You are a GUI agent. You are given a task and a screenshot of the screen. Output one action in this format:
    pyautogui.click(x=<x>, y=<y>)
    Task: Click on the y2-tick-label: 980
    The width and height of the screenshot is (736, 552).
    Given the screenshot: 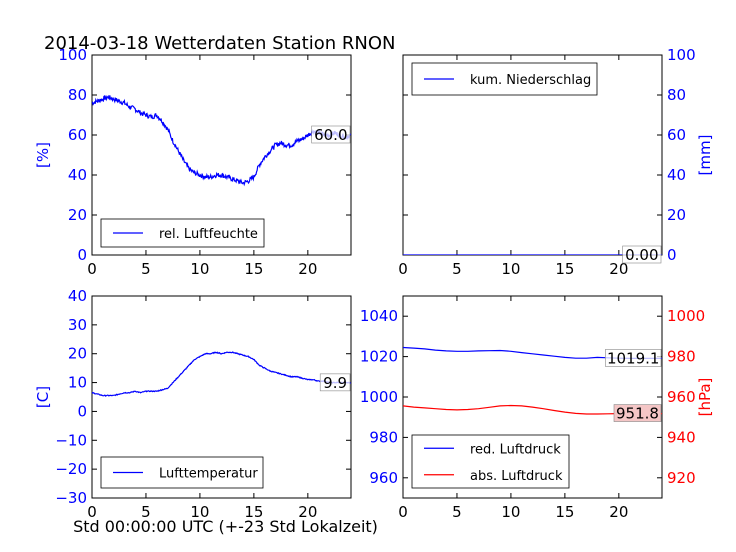 What is the action you would take?
    pyautogui.click(x=681, y=357)
    